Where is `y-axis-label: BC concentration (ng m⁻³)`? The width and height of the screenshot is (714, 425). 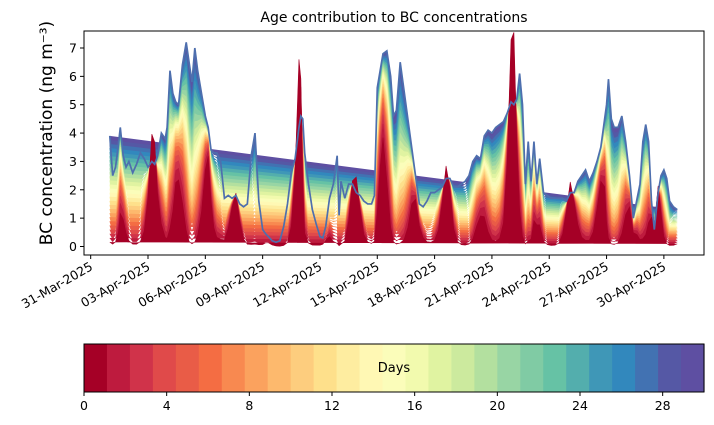
y-axis-label: BC concentration (ng m⁻³) is located at coordinates (47, 133).